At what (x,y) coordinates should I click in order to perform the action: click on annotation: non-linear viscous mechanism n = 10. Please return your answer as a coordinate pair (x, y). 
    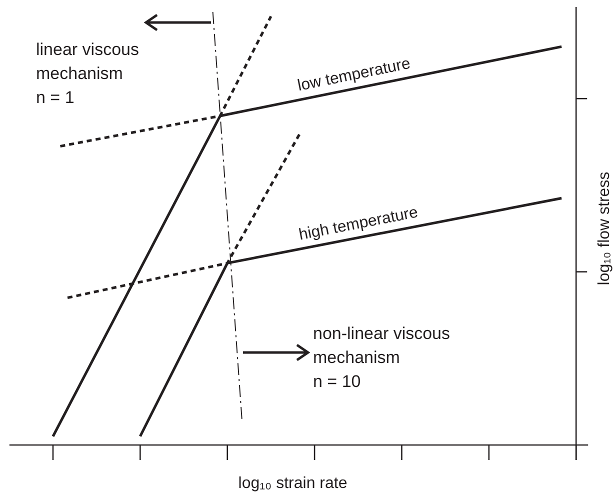
    Looking at the image, I should click on (381, 357).